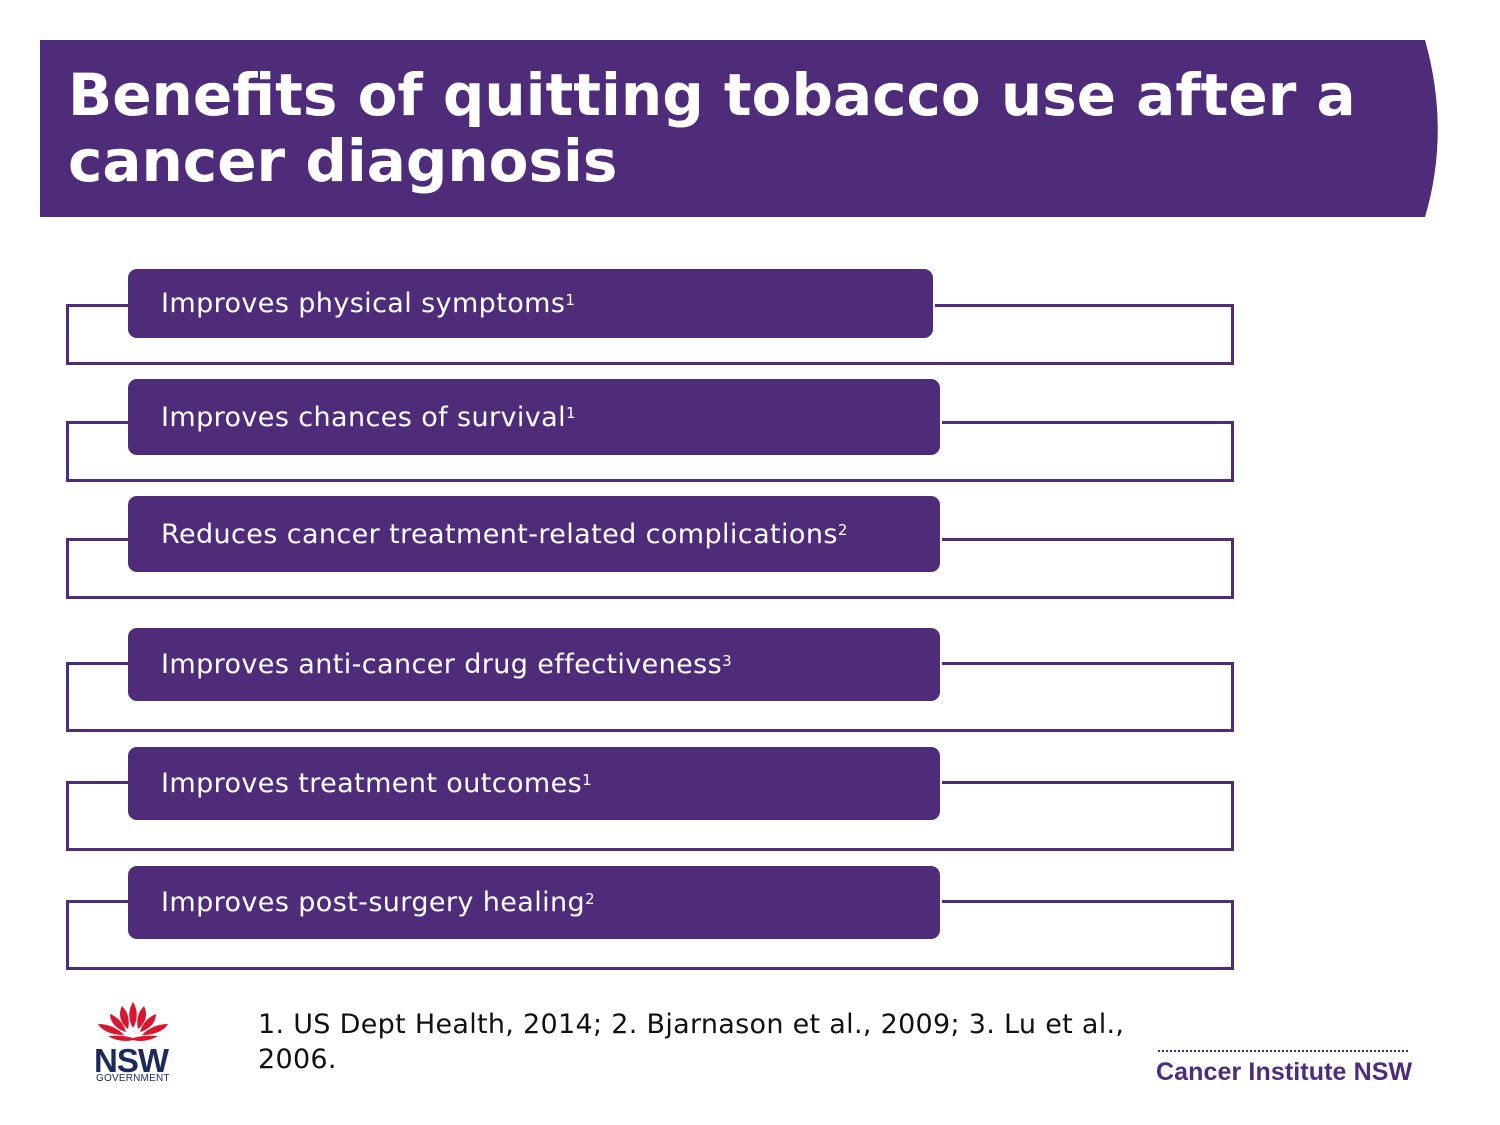 This screenshot has width=1500, height=1125. Describe the element at coordinates (363, 417) in the screenshot. I see `benefit-text: Improves chances of survival` at that location.